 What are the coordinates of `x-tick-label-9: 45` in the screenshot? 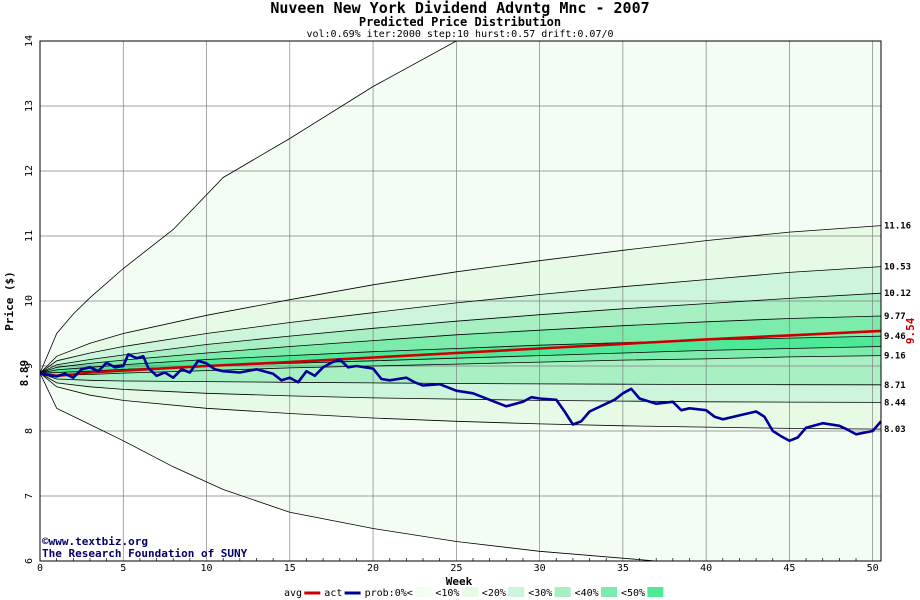 It's located at (789, 568).